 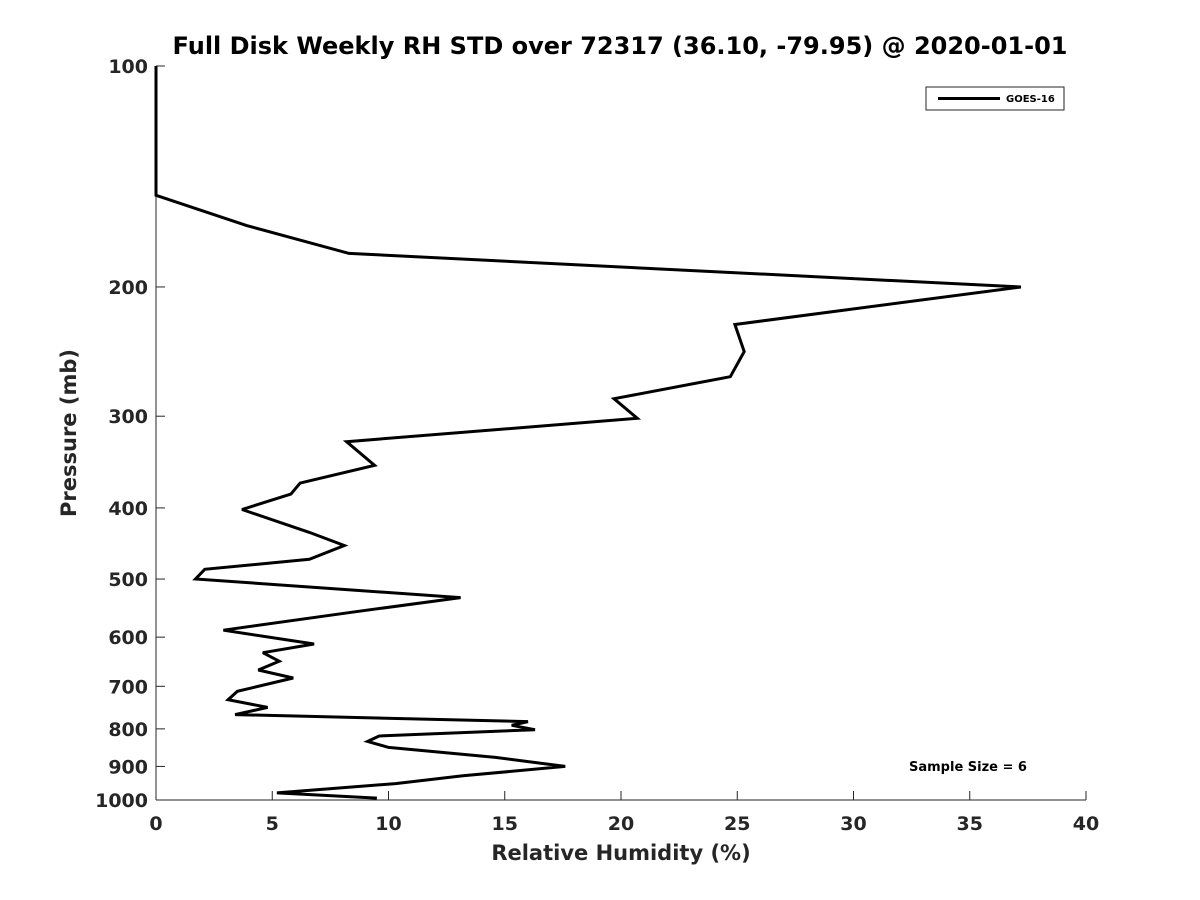 What do you see at coordinates (128, 687) in the screenshot?
I see `y-tick-label: 700` at bounding box center [128, 687].